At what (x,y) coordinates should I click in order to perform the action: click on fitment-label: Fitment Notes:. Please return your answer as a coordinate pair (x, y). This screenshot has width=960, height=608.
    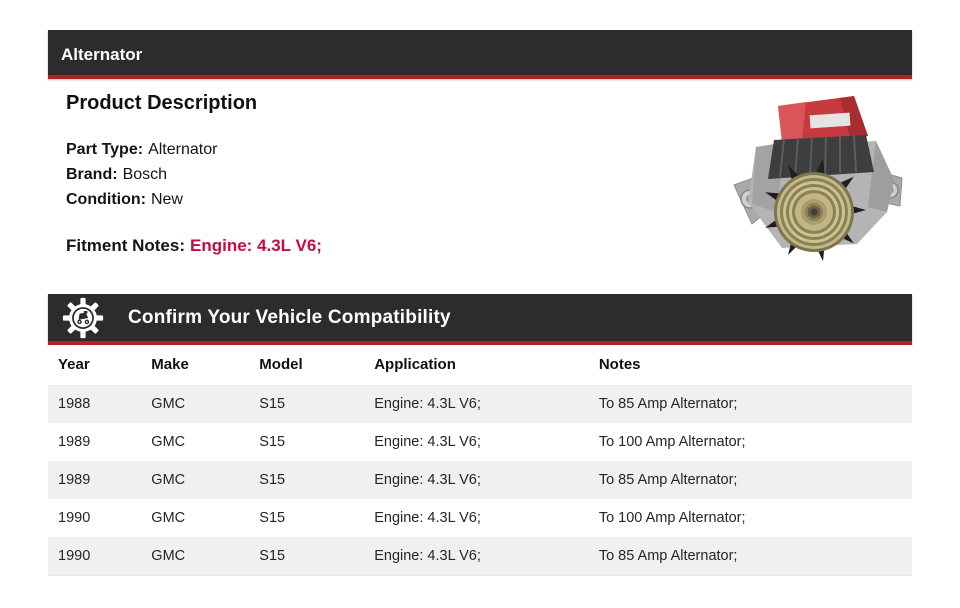
    Looking at the image, I should click on (125, 245).